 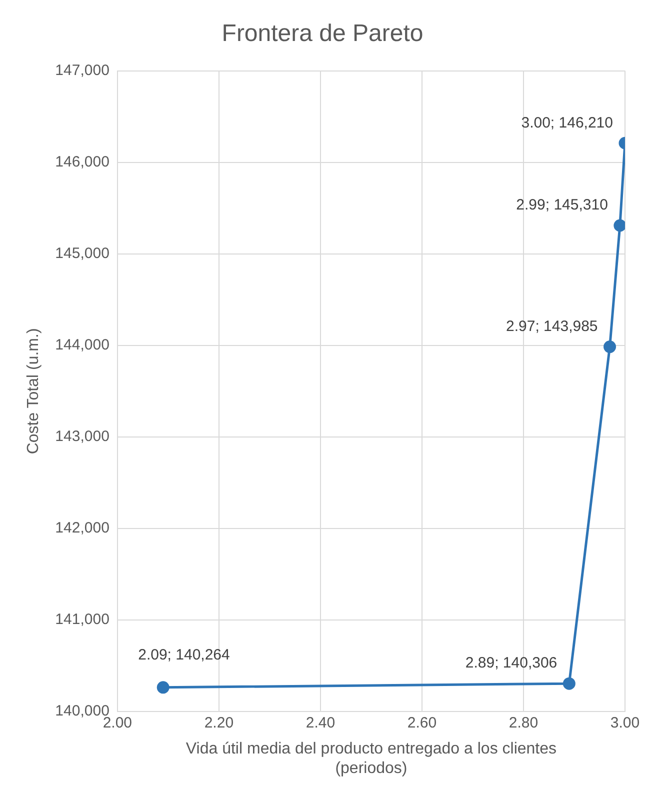 What do you see at coordinates (184, 655) in the screenshot?
I see `data-label: 2.09; 140,264` at bounding box center [184, 655].